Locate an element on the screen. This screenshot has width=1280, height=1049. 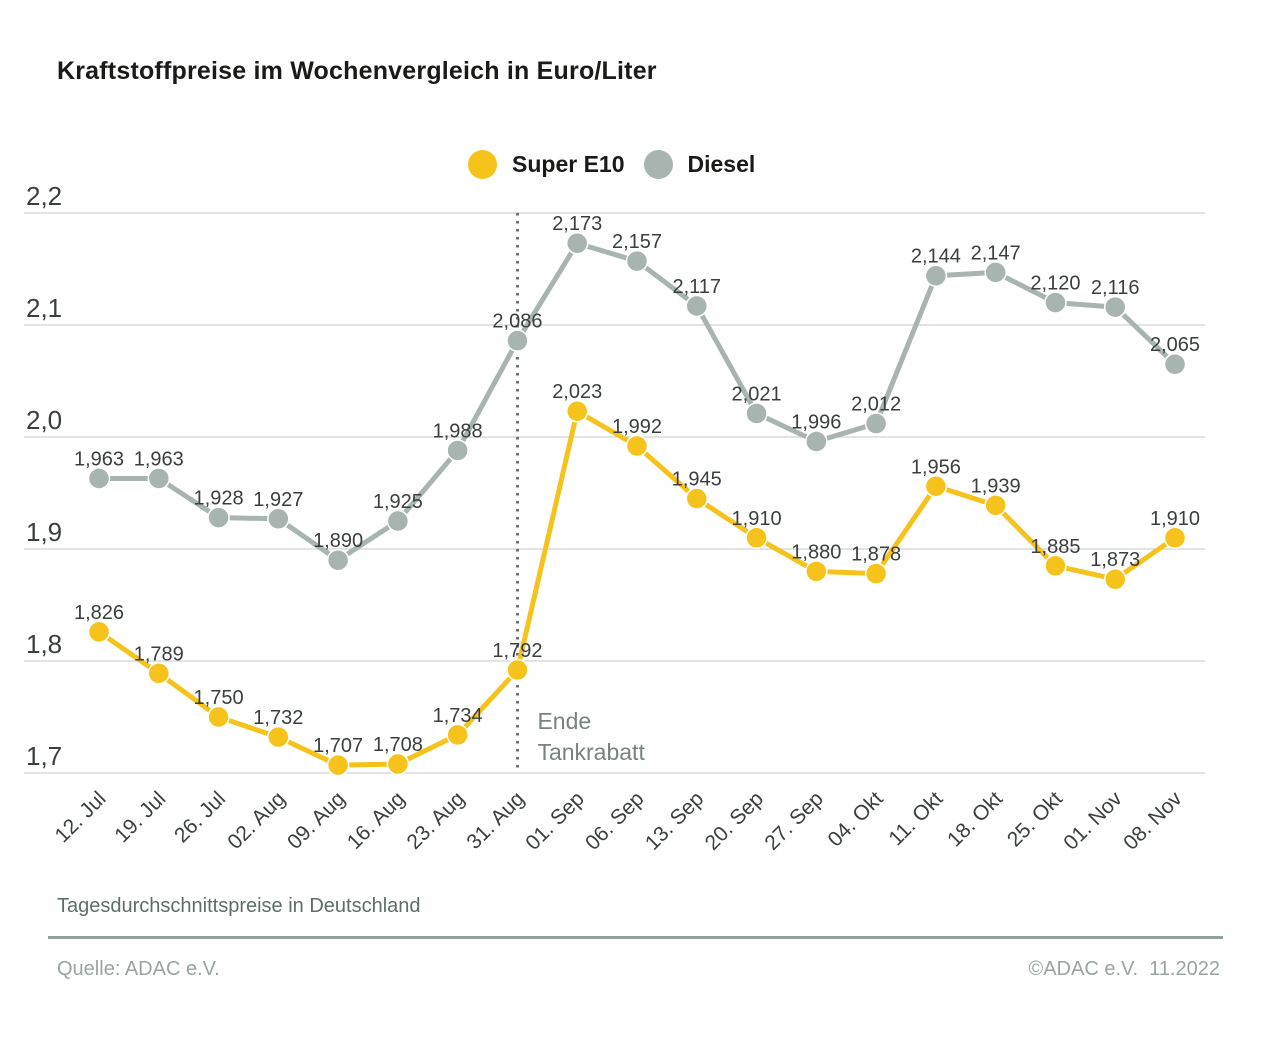
svg-text: 1,7 is located at coordinates (44, 756).